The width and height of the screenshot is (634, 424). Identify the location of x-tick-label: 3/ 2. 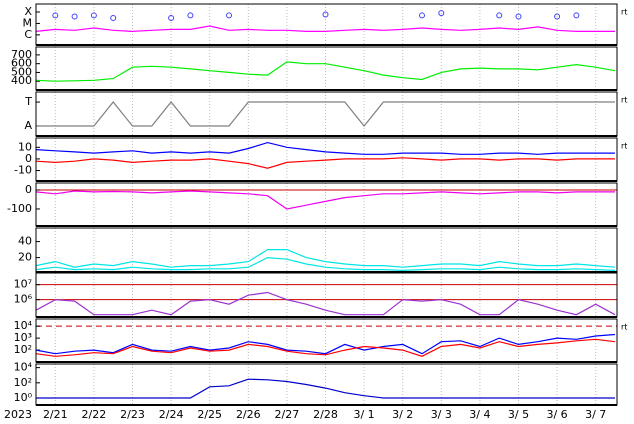
(402, 414).